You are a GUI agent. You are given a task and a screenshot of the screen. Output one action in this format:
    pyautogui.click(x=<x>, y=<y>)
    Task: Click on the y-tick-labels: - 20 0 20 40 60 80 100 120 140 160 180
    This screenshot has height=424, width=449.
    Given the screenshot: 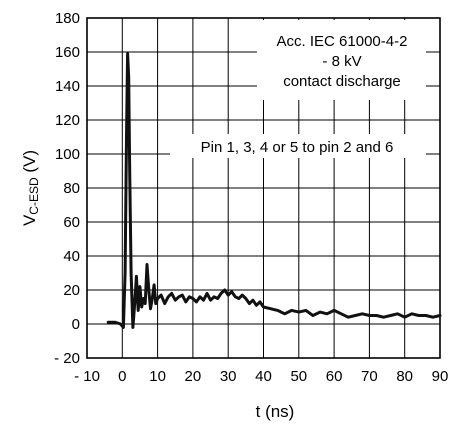 What is the action you would take?
    pyautogui.click(x=67, y=188)
    